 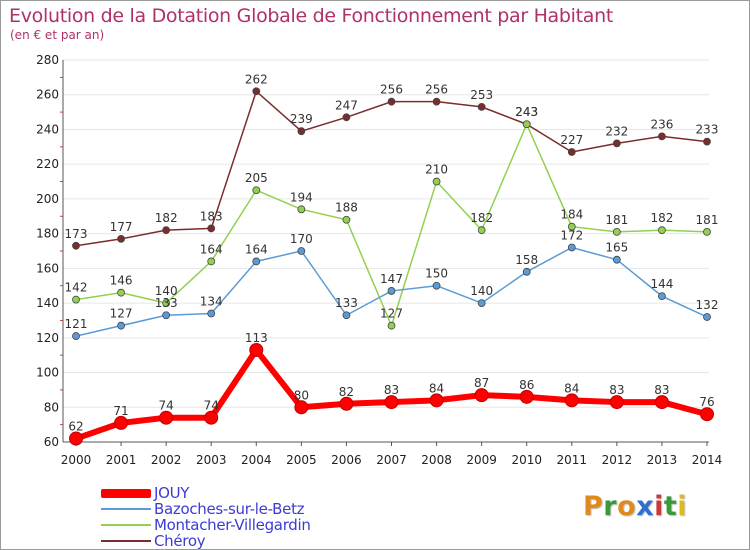 What do you see at coordinates (481, 95) in the screenshot?
I see `data-label: 253` at bounding box center [481, 95].